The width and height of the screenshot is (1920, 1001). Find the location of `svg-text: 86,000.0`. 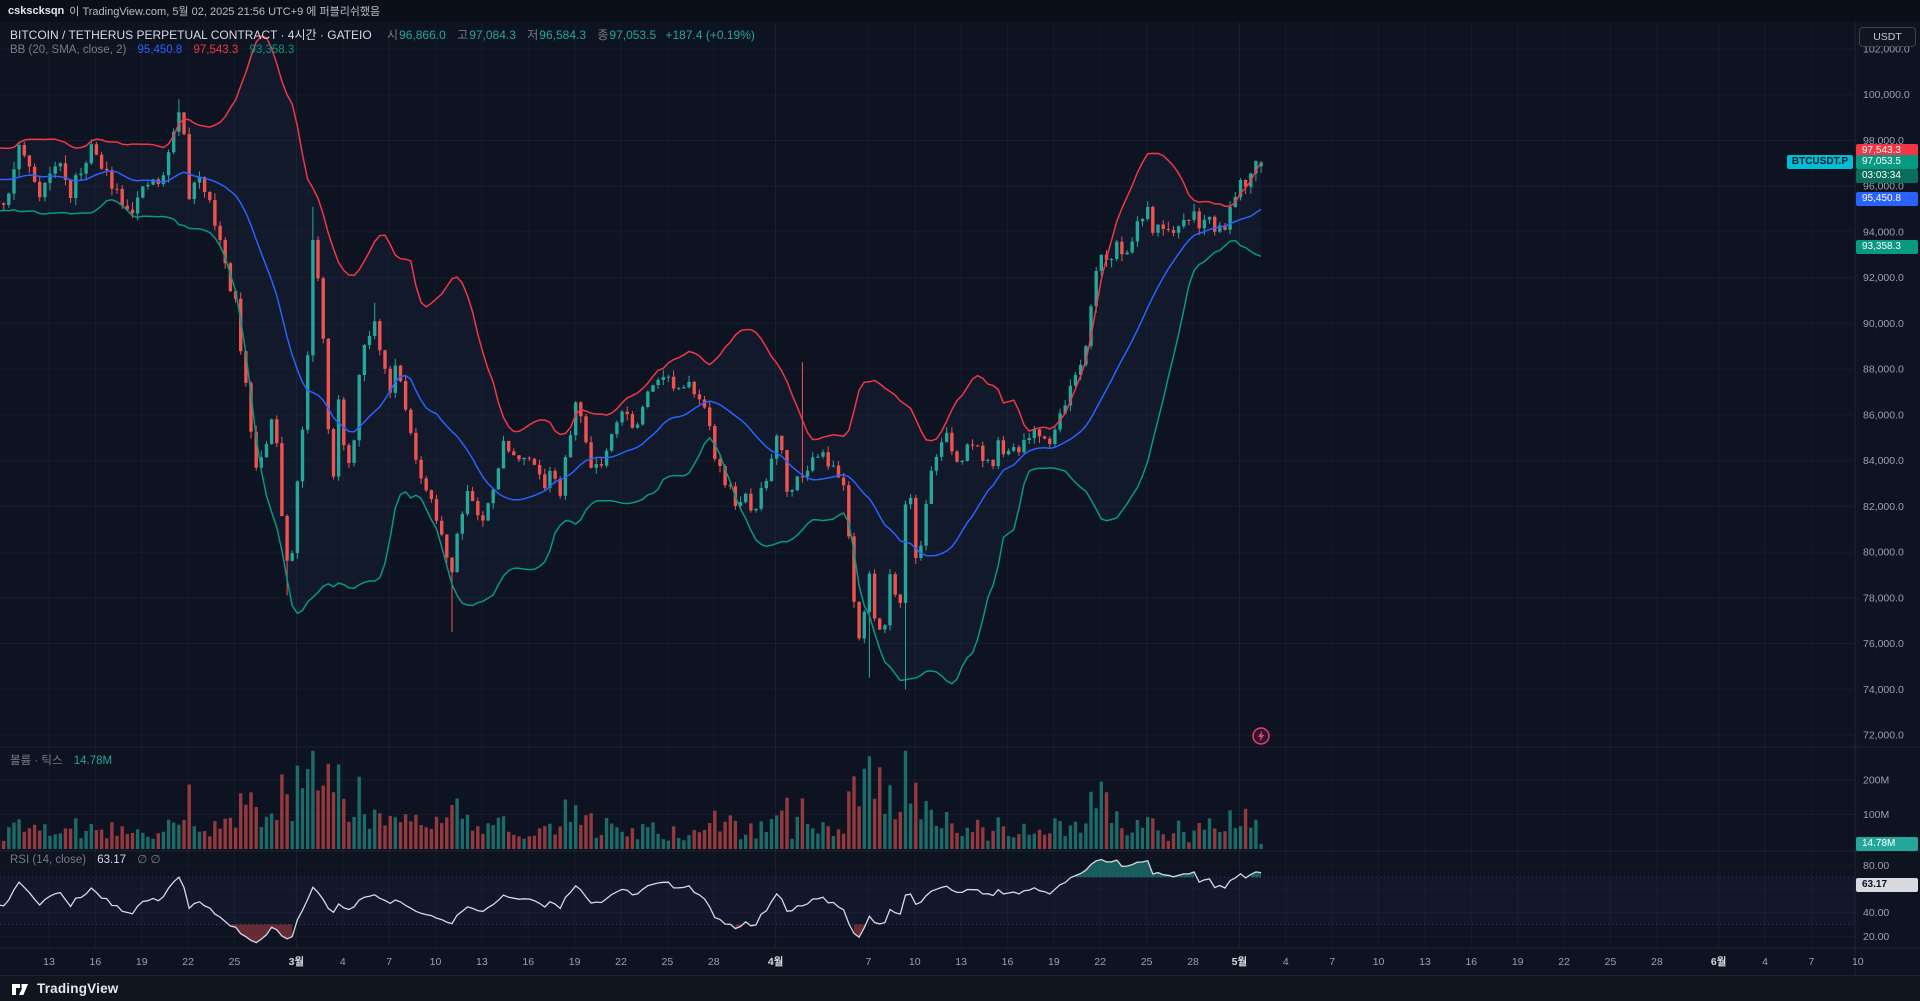

svg-text: 86,000.0 is located at coordinates (1883, 415).